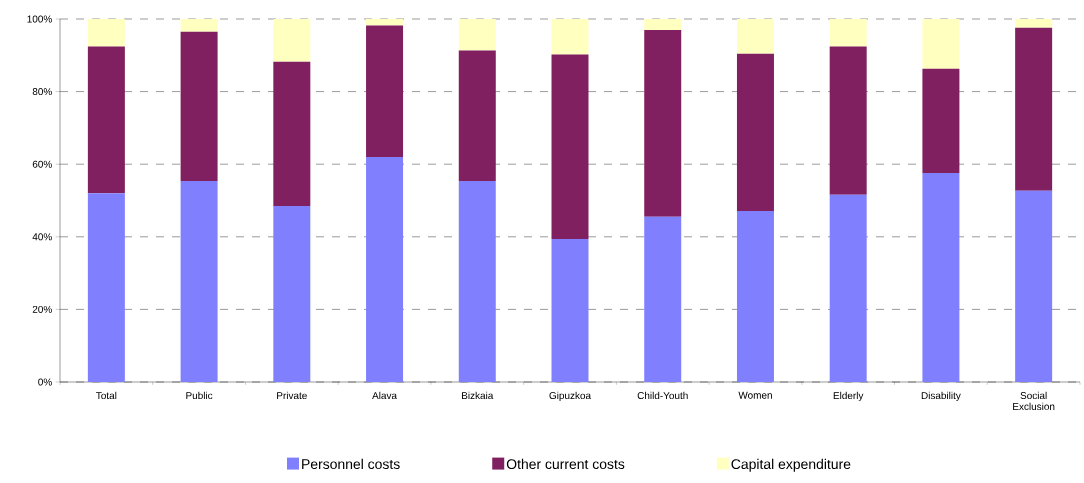 The height and width of the screenshot is (483, 1084). I want to click on x-tick-label: Bizkaia, so click(478, 395).